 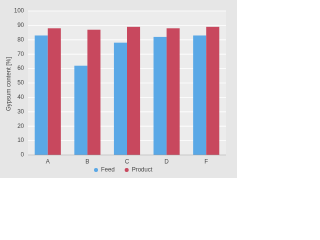 What do you see at coordinates (23, 156) in the screenshot?
I see `y-tick-label: 0` at bounding box center [23, 156].